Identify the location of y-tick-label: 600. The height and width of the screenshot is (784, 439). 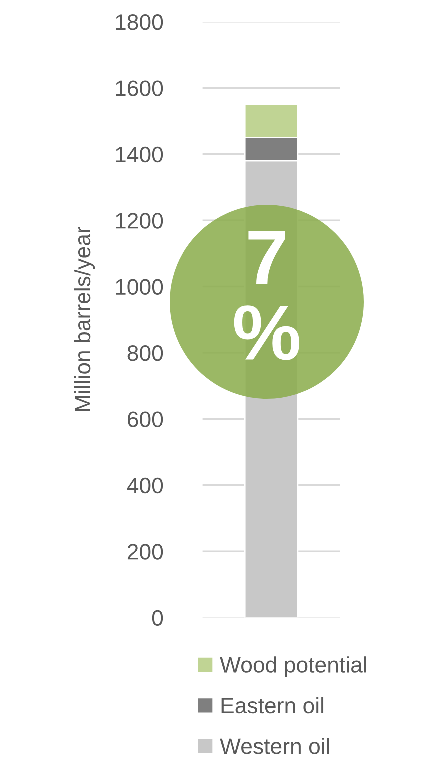
(146, 420).